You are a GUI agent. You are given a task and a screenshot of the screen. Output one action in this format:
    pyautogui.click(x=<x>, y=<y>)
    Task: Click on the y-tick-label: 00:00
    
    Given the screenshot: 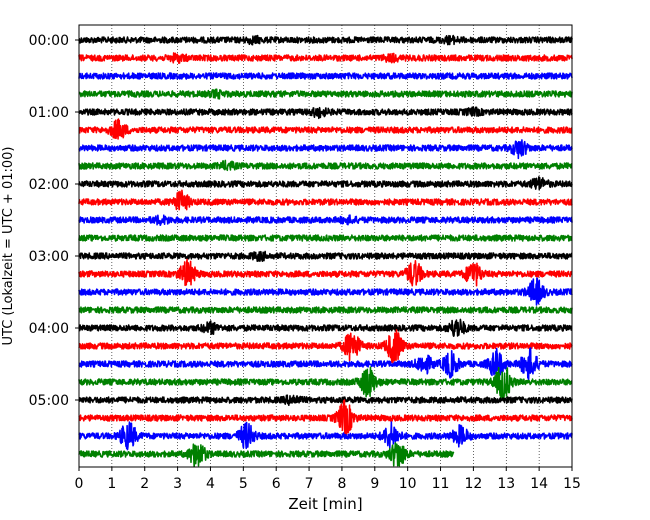 What is the action you would take?
    pyautogui.click(x=49, y=41)
    